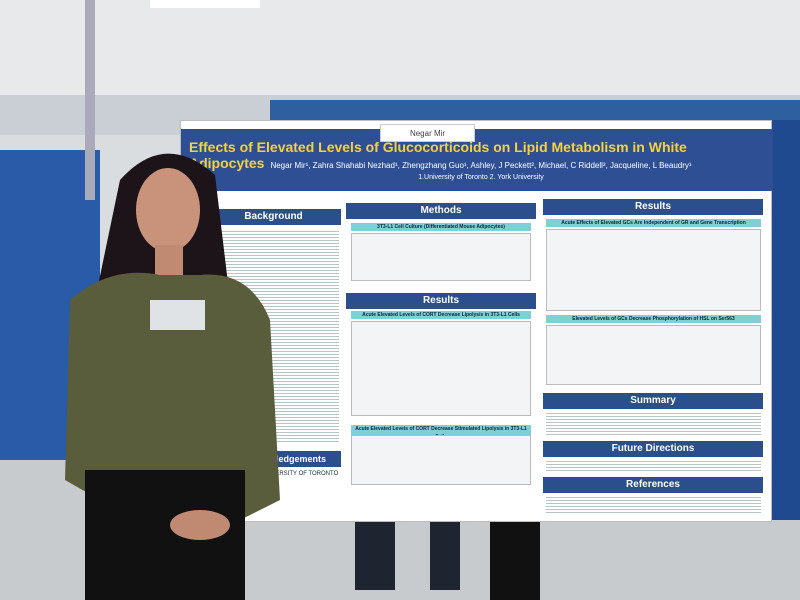  I want to click on section-heading: Methods, so click(441, 211).